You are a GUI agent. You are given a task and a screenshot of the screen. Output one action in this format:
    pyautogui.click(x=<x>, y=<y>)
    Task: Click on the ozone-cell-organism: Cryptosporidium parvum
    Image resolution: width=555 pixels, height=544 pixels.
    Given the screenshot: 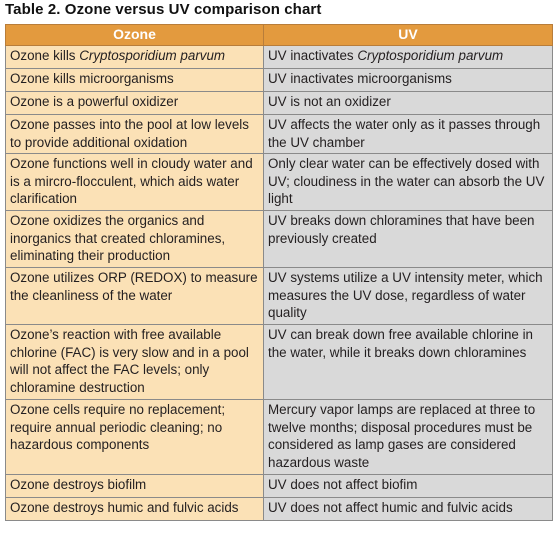 What is the action you would take?
    pyautogui.click(x=152, y=55)
    